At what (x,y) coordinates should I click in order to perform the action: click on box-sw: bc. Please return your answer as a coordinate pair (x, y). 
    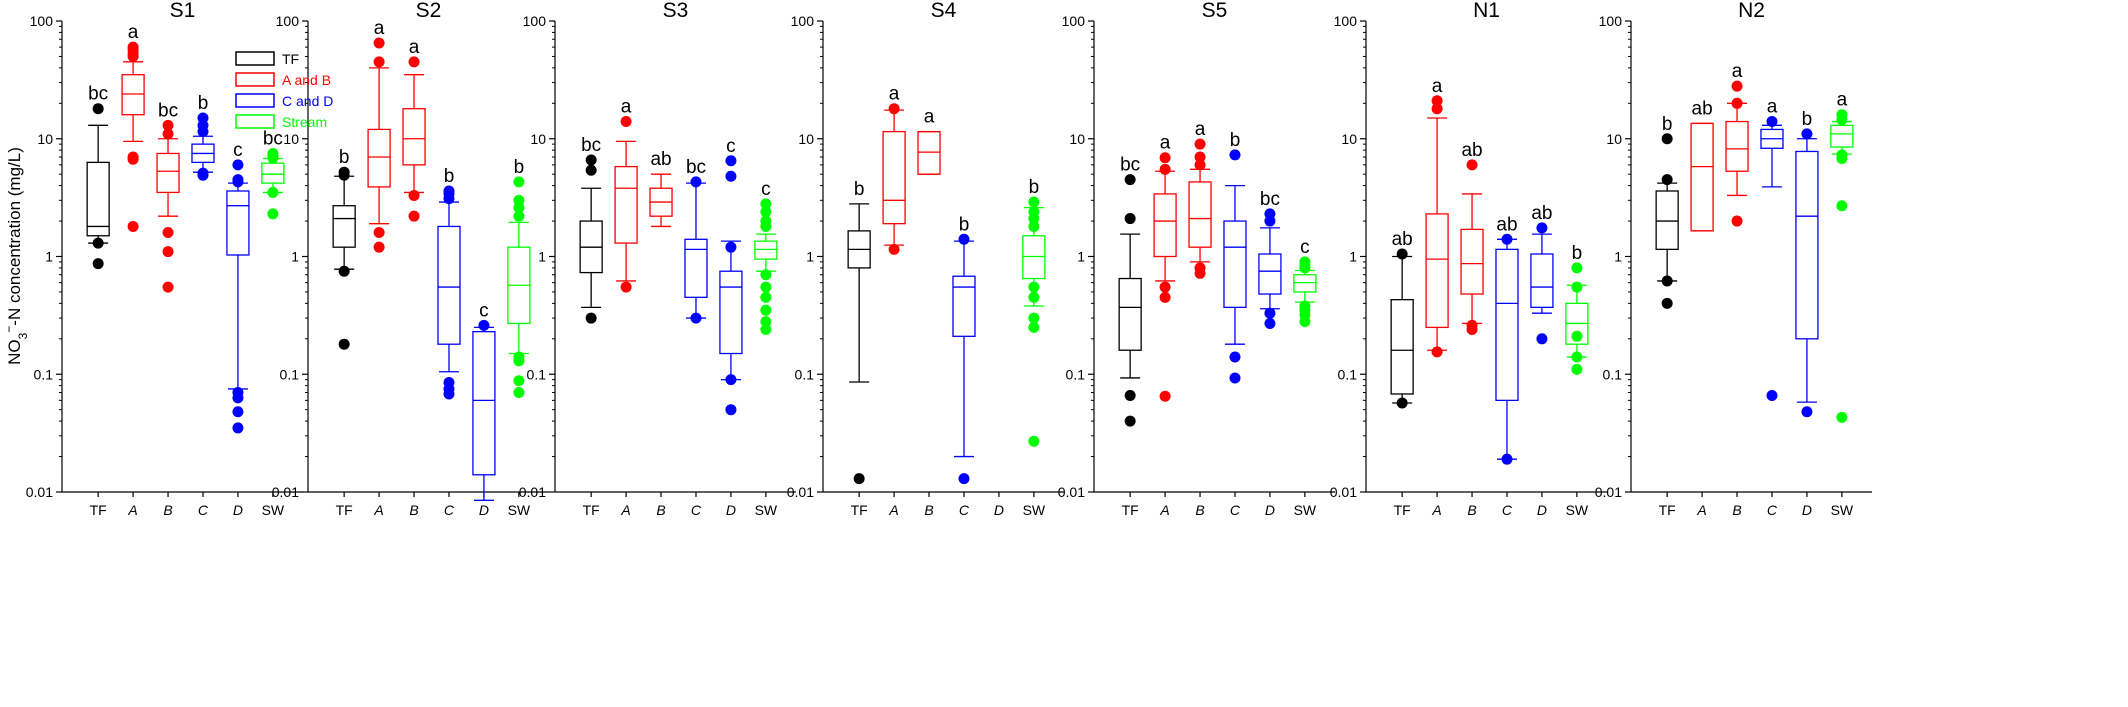
    Looking at the image, I should click on (273, 174).